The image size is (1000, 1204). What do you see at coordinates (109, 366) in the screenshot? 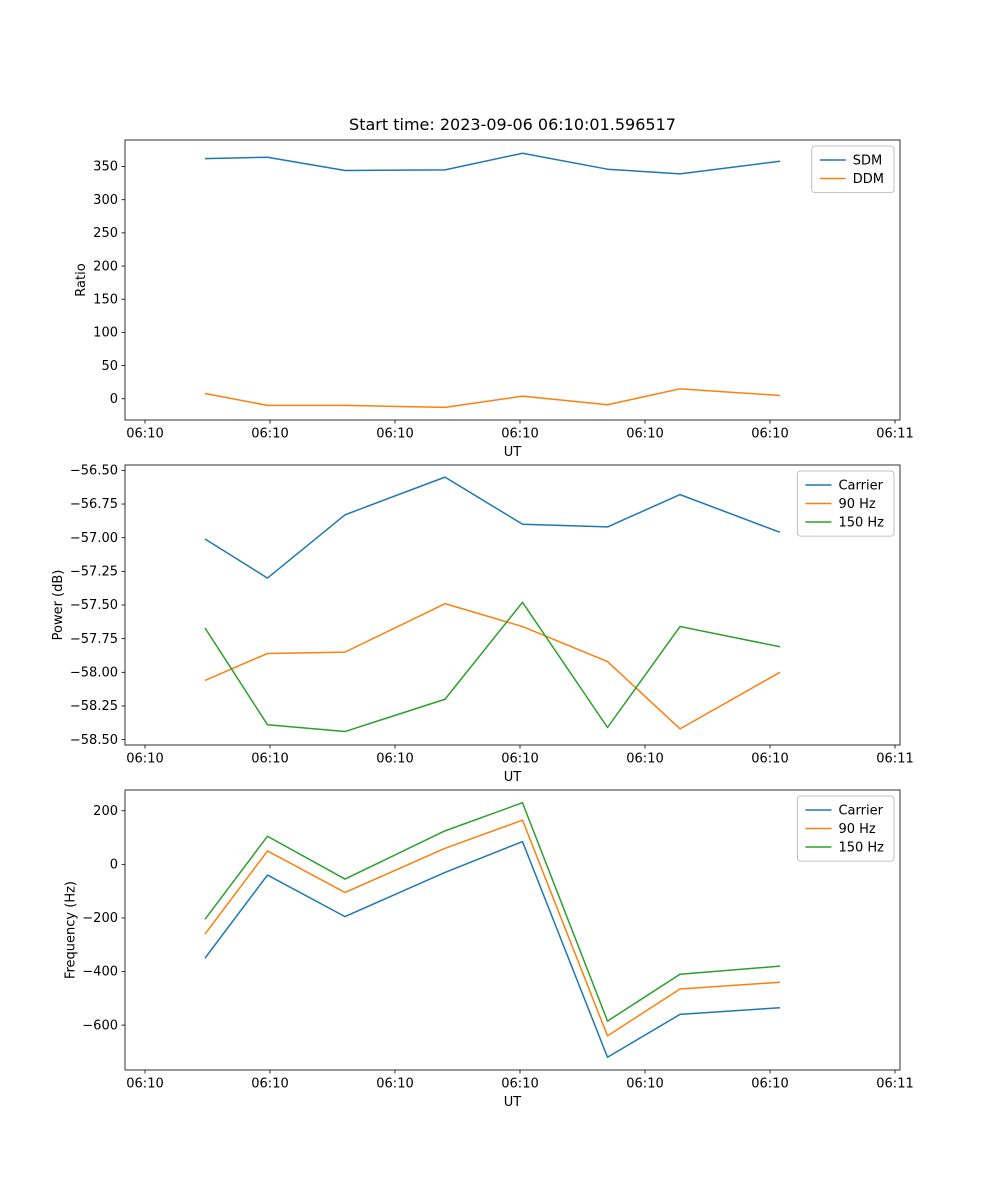
I see `y-tick-label: 50` at bounding box center [109, 366].